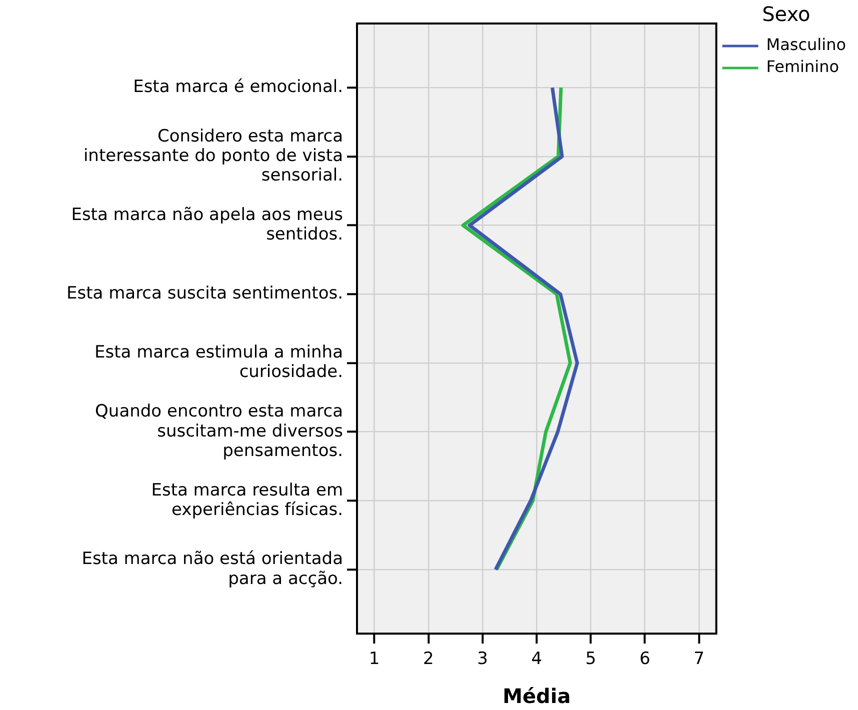 The width and height of the screenshot is (858, 710). What do you see at coordinates (204, 294) in the screenshot?
I see `y-tick-label: Esta marca suscita sentimentos.` at bounding box center [204, 294].